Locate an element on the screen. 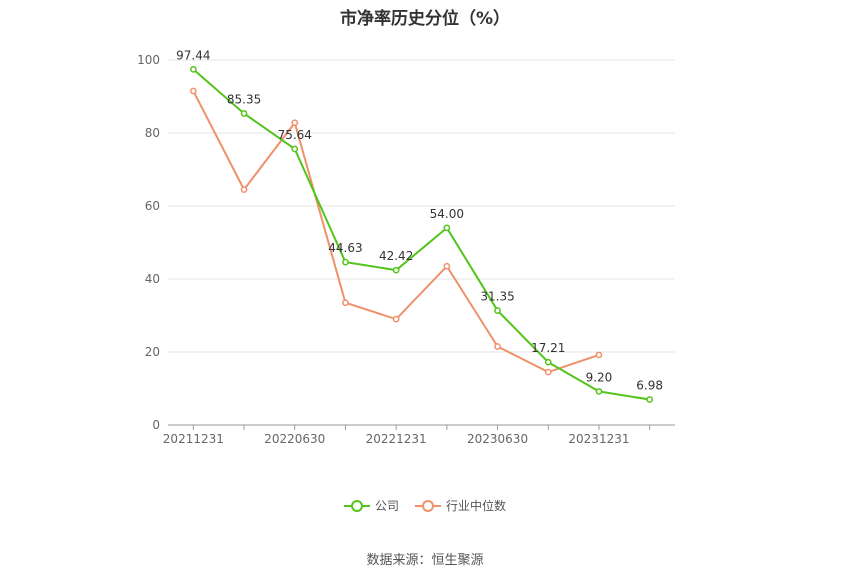 The height and width of the screenshot is (574, 850). company-data-label: 9.20 is located at coordinates (599, 377).